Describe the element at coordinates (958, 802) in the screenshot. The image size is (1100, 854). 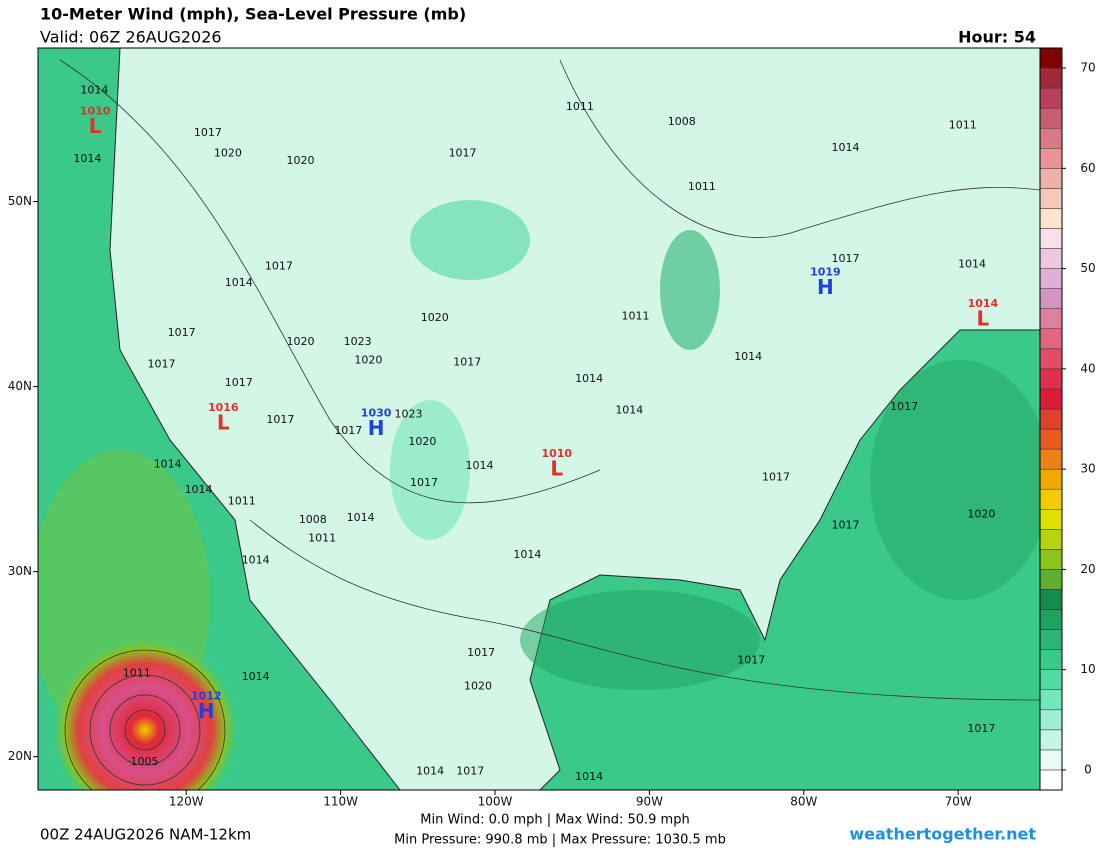
I see `x-tick-label: 70W` at that location.